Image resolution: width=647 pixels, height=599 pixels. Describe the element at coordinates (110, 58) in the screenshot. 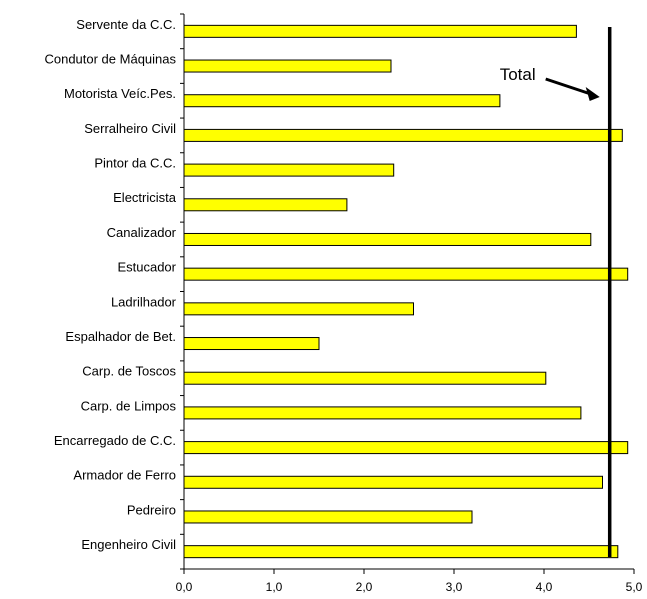

I see `category-label: Condutor de Máquinas` at that location.